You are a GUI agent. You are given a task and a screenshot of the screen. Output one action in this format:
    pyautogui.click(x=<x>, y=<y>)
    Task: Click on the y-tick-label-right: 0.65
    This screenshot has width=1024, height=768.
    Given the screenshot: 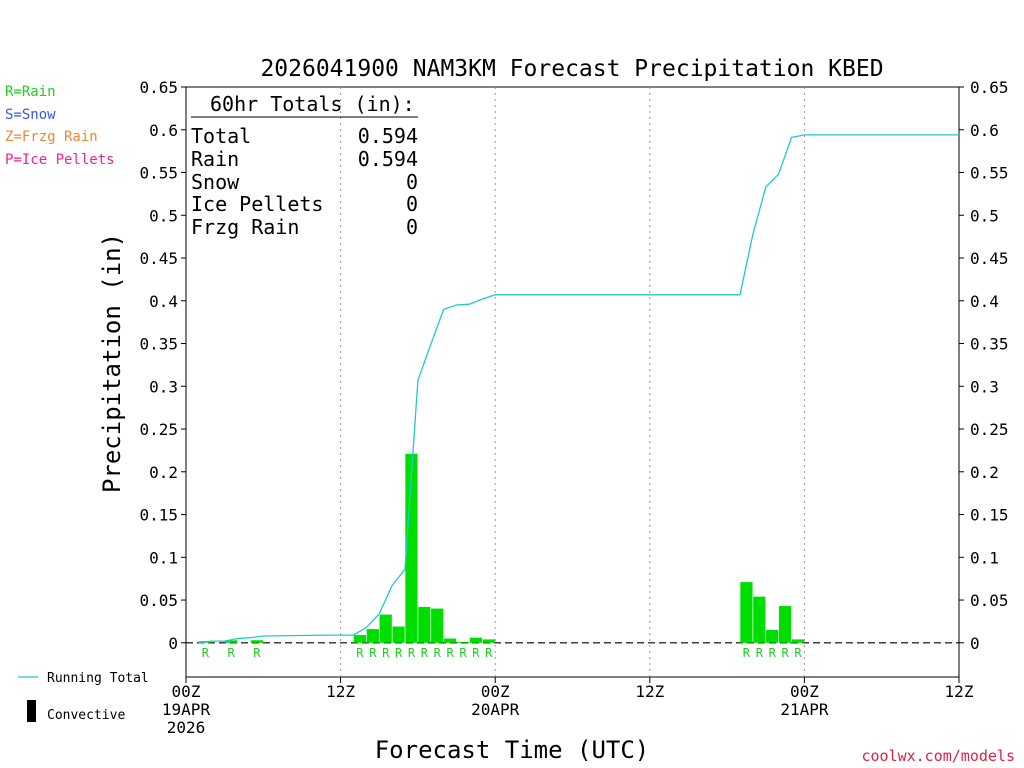 What is the action you would take?
    pyautogui.click(x=989, y=87)
    